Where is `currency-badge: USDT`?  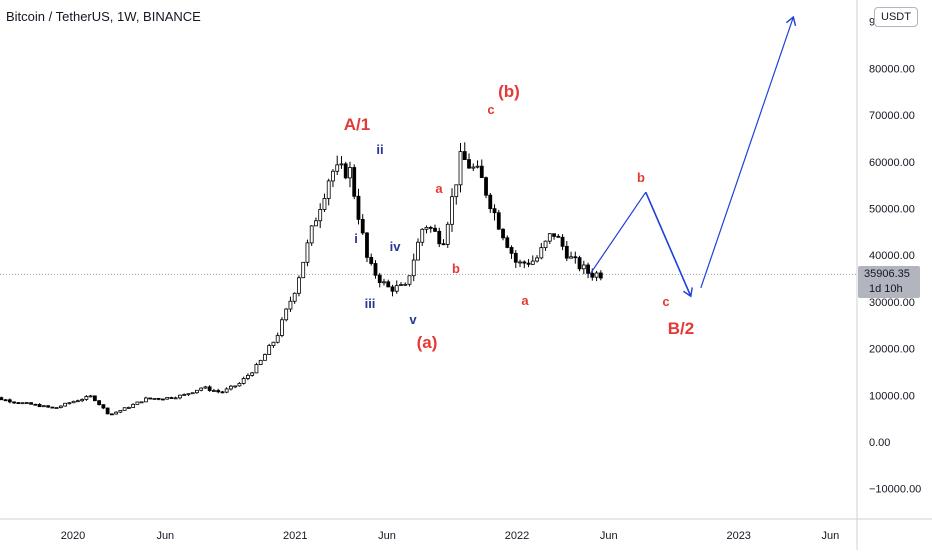
currency-badge: USDT is located at coordinates (896, 17).